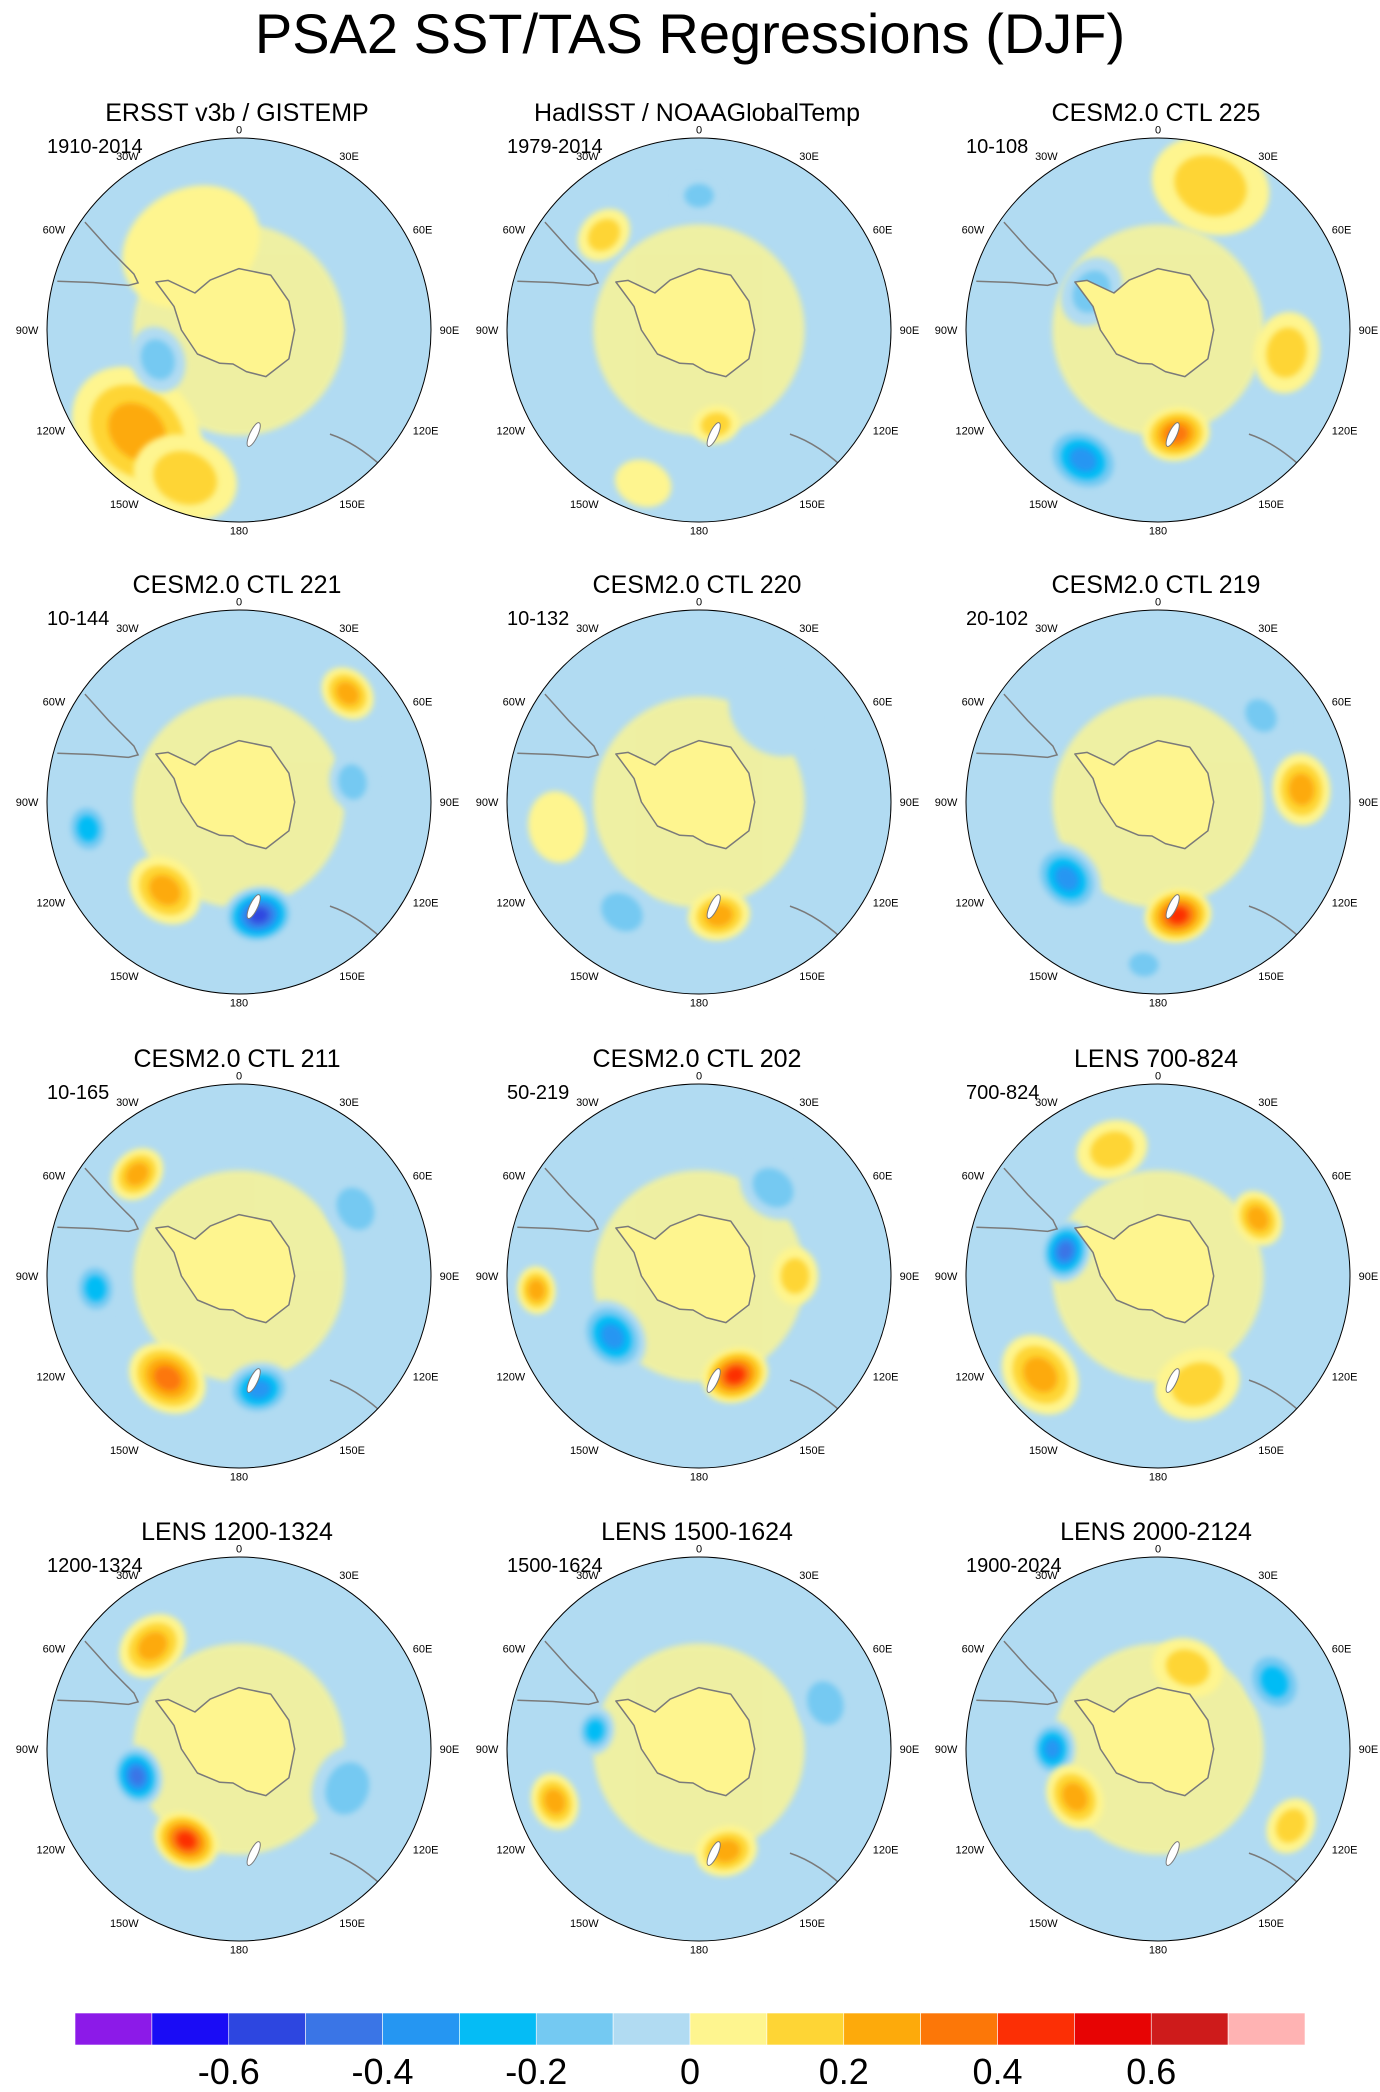 The image size is (1380, 2092). Describe the element at coordinates (1155, 1059) in the screenshot. I see `panel-title: LENS 700-824` at that location.